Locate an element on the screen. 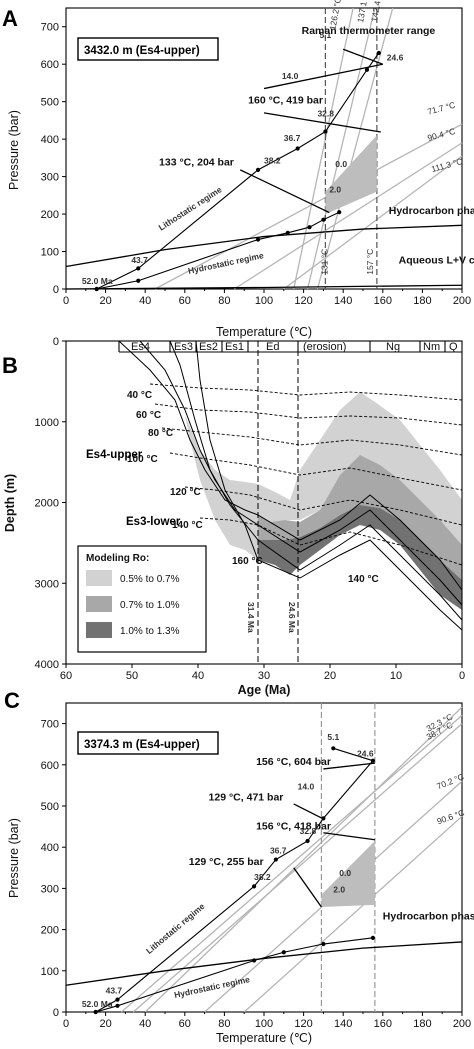 The image size is (474, 1049). iso-label-160: 160 °C is located at coordinates (247, 561).